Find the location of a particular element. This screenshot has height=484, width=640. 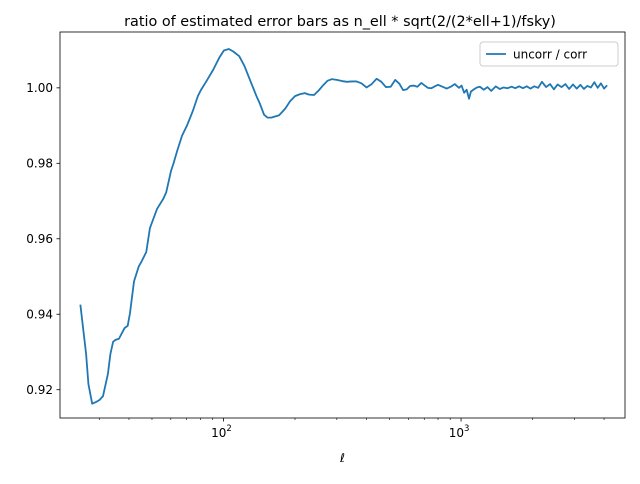

y-tick-label: 0.92 is located at coordinates (39, 390).